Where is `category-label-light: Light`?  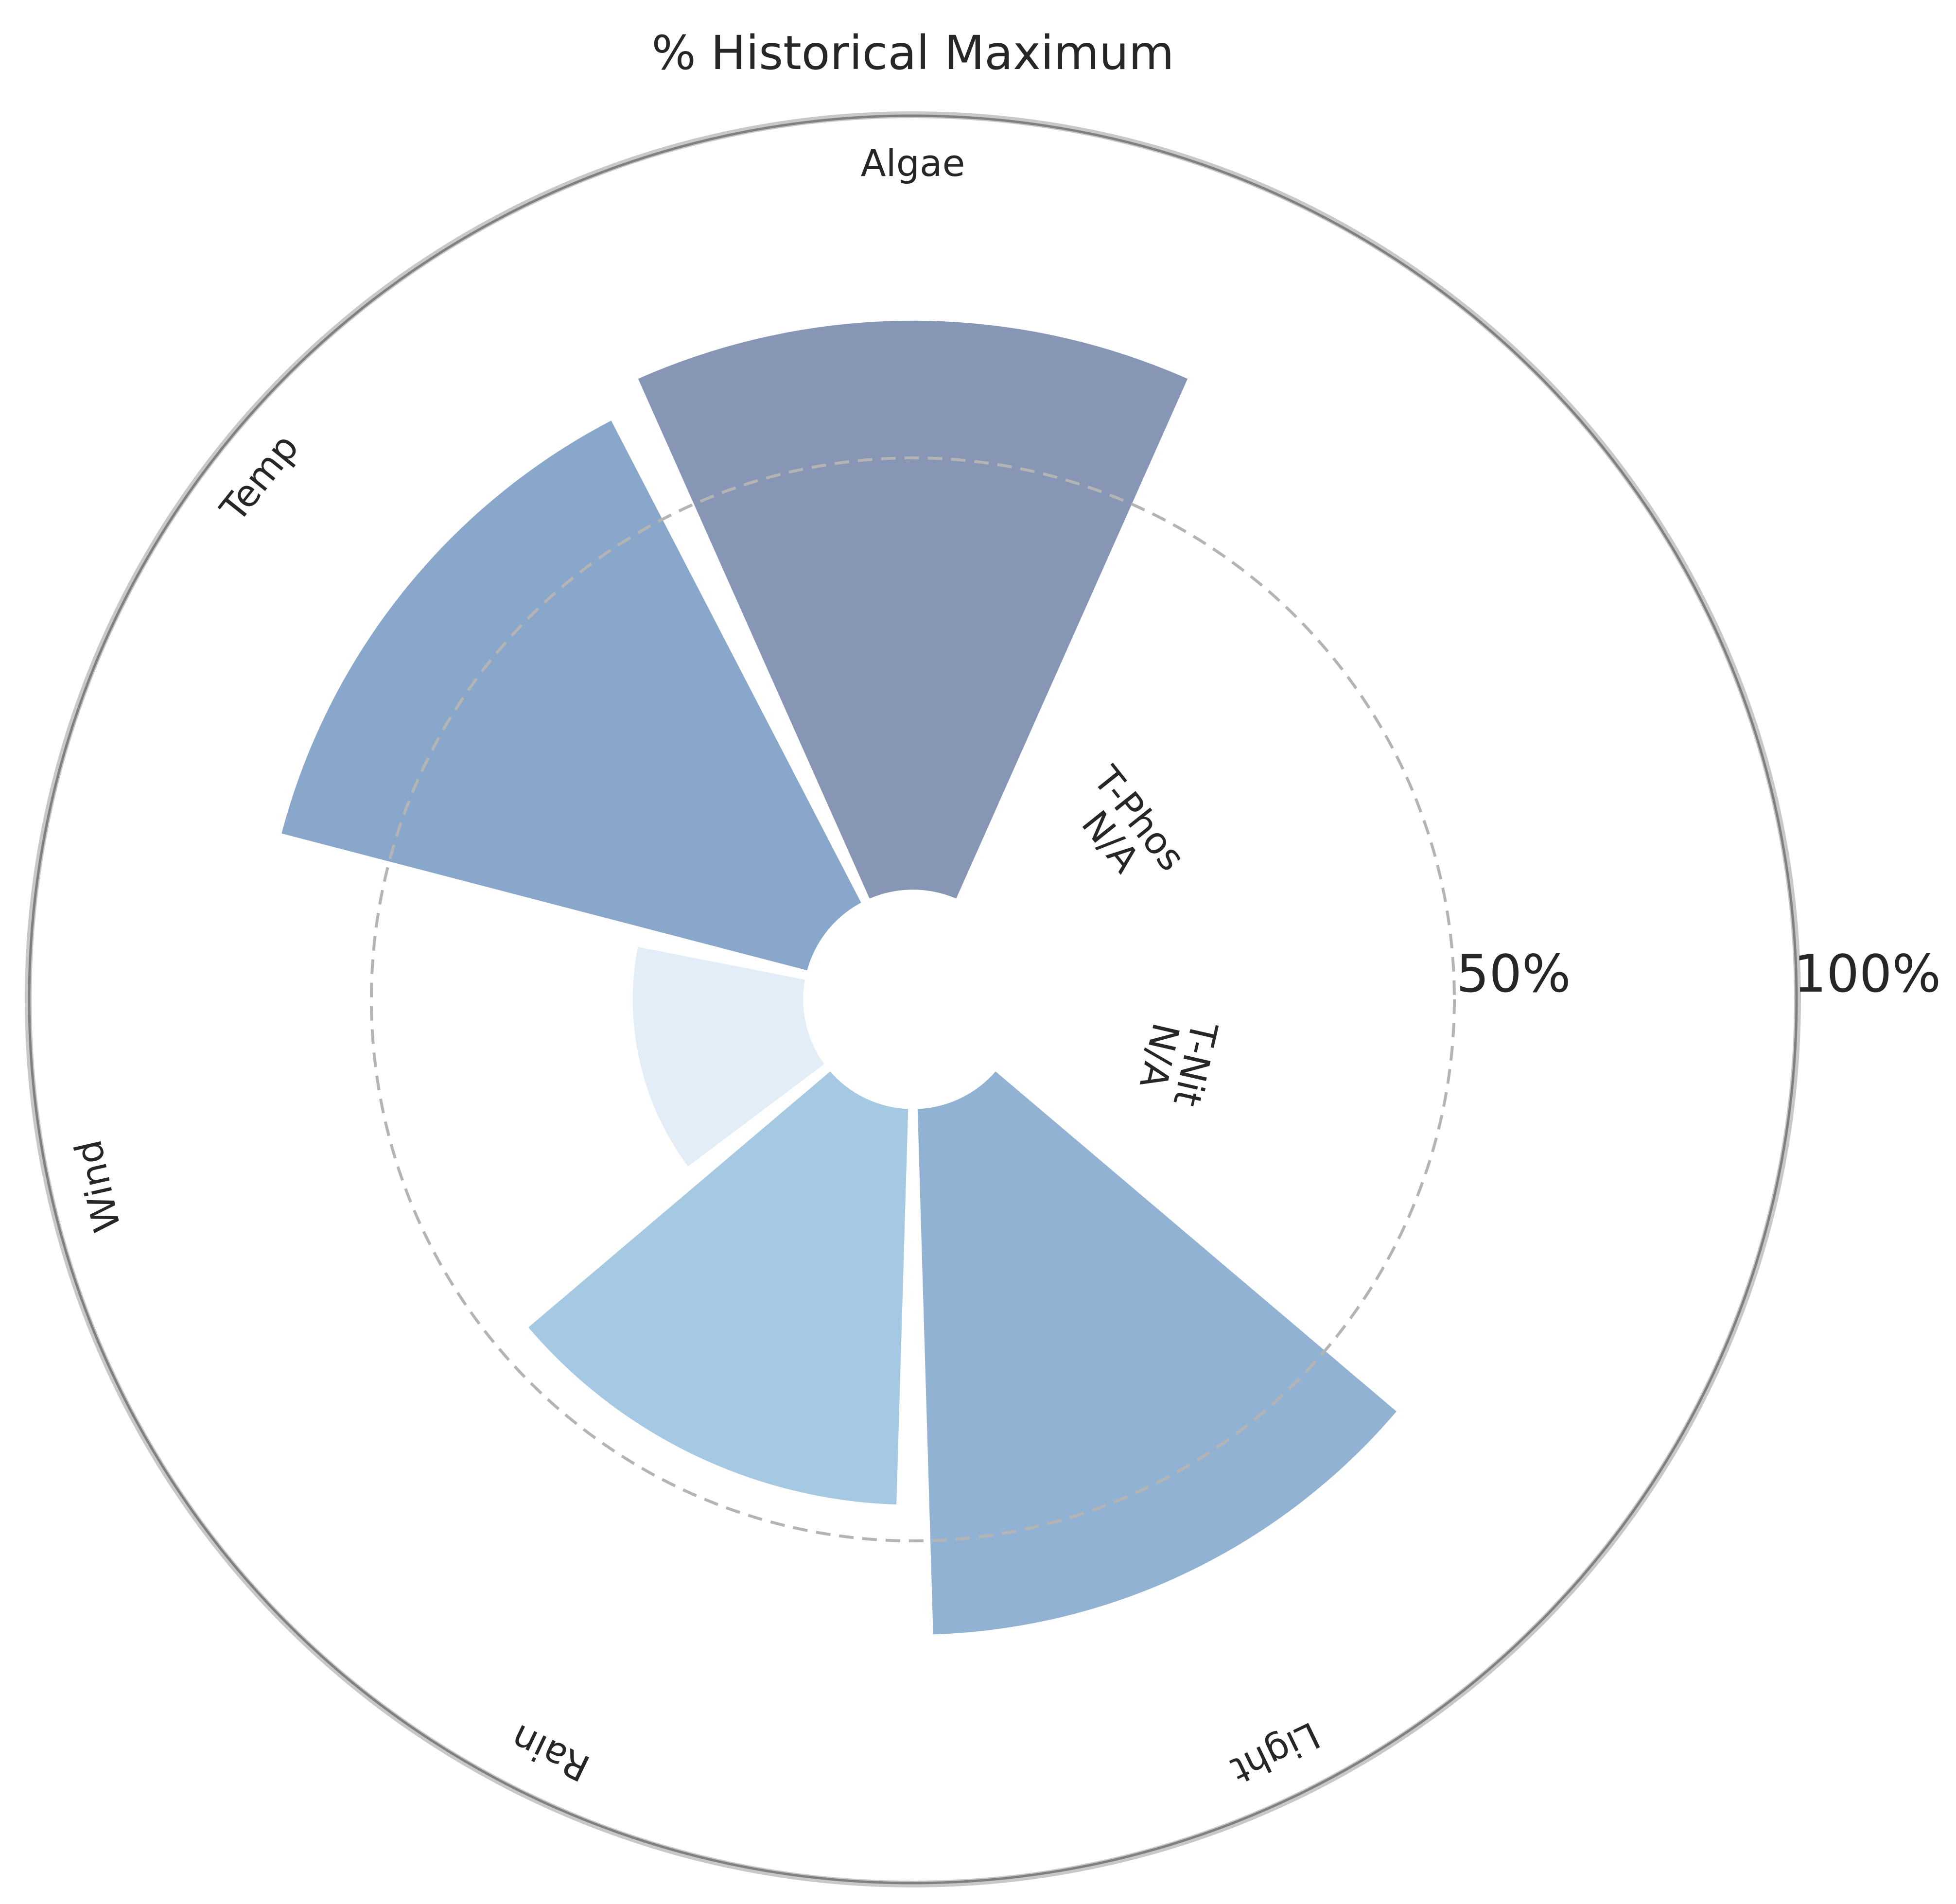 category-label-light: Light is located at coordinates (1275, 1752).